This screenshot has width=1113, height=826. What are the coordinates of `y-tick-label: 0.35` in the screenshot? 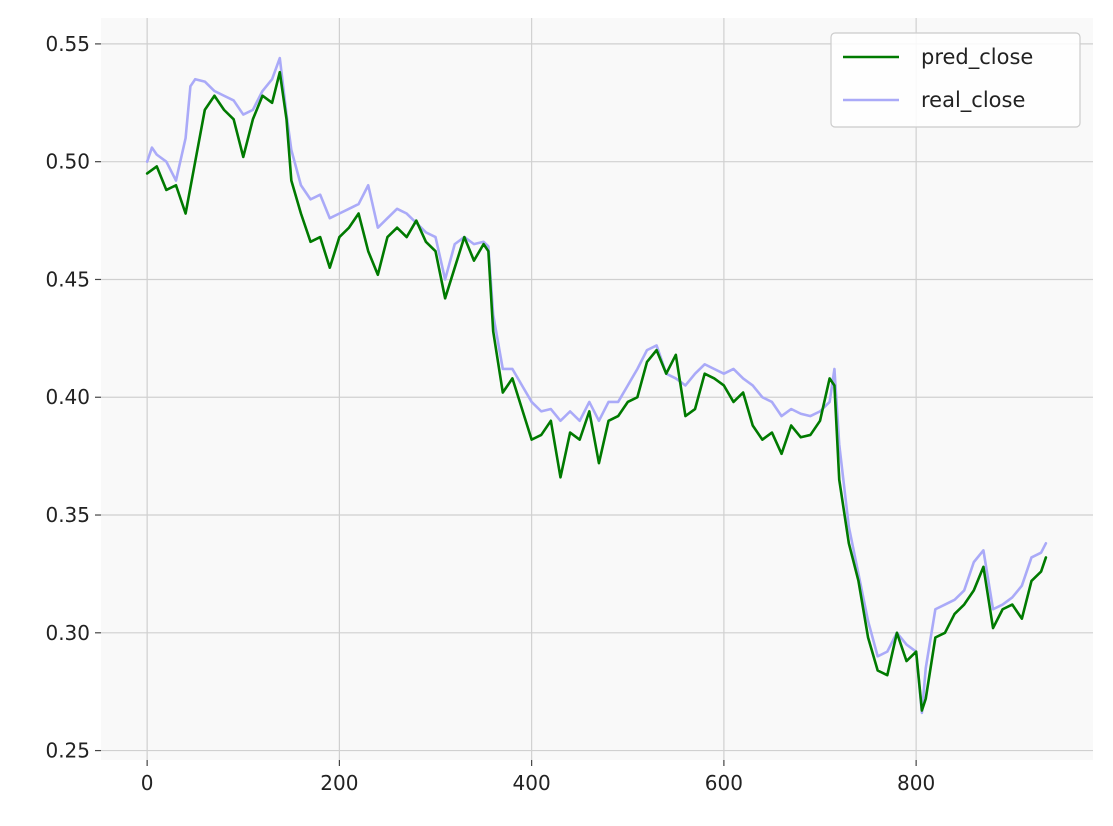 It's located at (67, 515).